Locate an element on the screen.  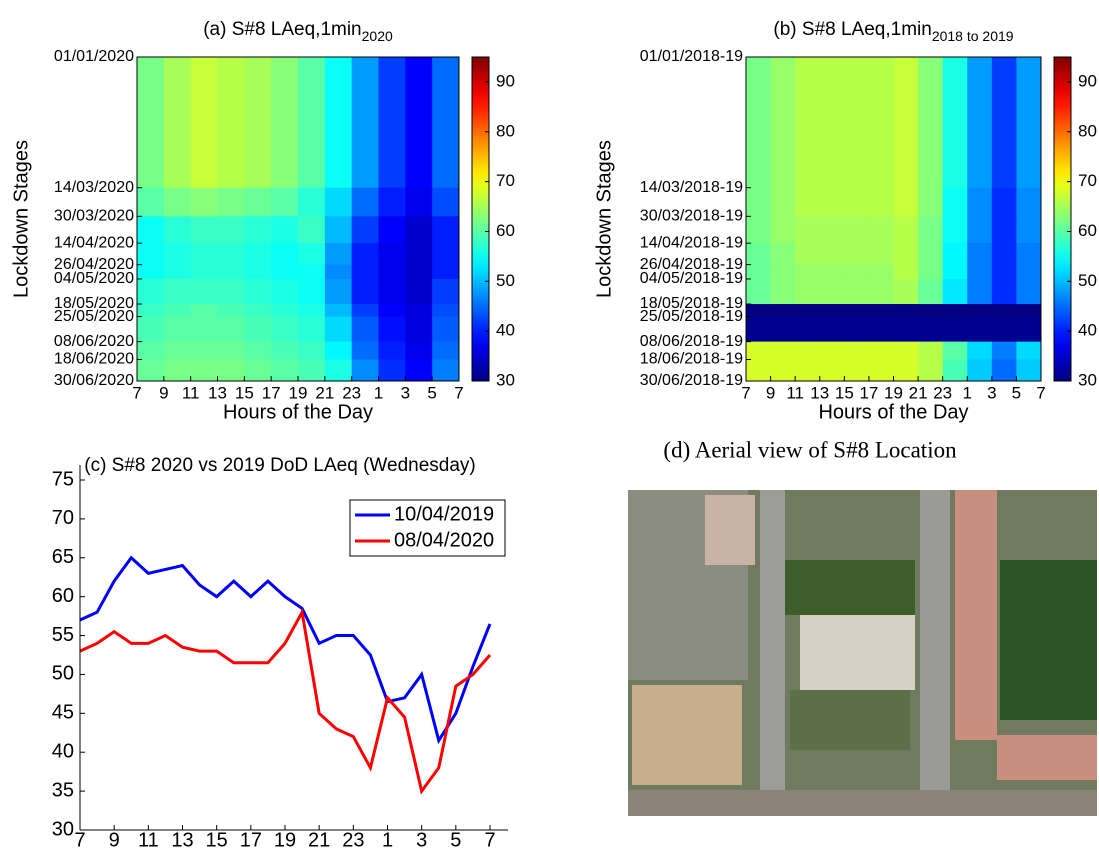
y-tick-label: 18/06/2020 is located at coordinates (94, 359).